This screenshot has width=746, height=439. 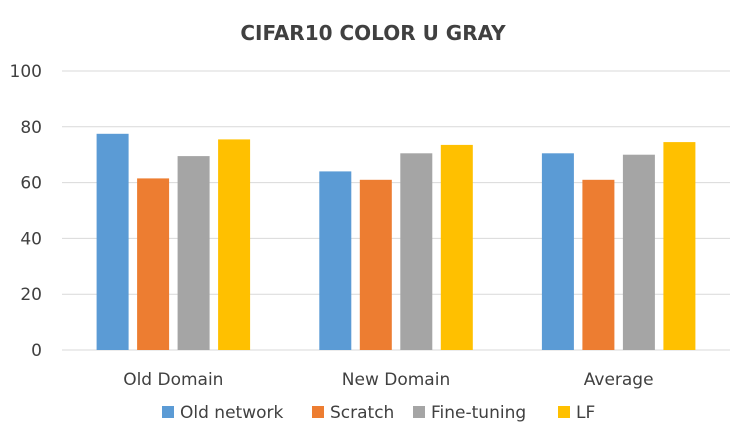 I want to click on x-category-label: Average, so click(x=619, y=380).